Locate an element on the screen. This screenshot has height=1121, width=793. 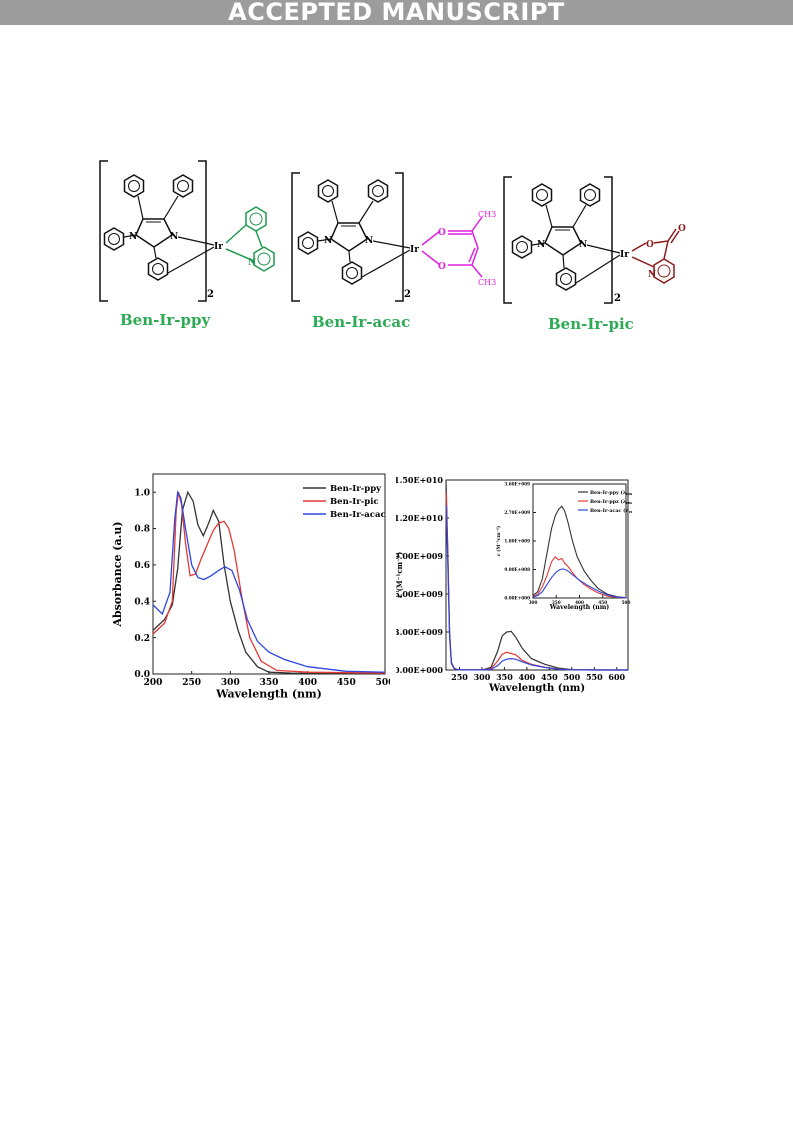
ext-y-tick-label: 1.20E+010 is located at coordinates (419, 518).